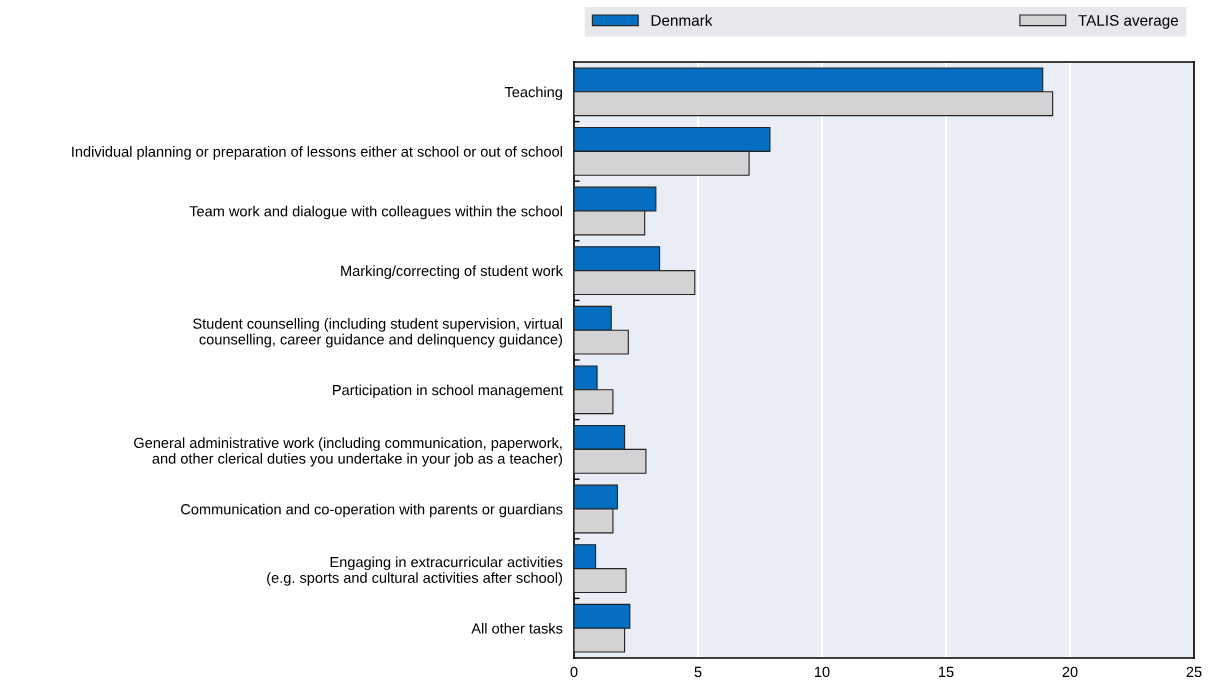  Describe the element at coordinates (317, 153) in the screenshot. I see `y-tick-label: Individual planning or preparation of lessons either at school or out of school` at that location.